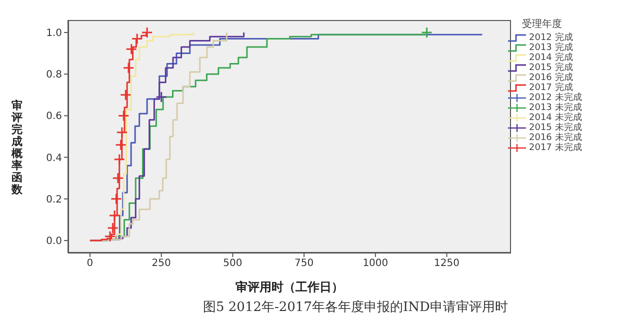  What do you see at coordinates (542, 24) in the screenshot?
I see `legend-title: 受理年度` at bounding box center [542, 24].